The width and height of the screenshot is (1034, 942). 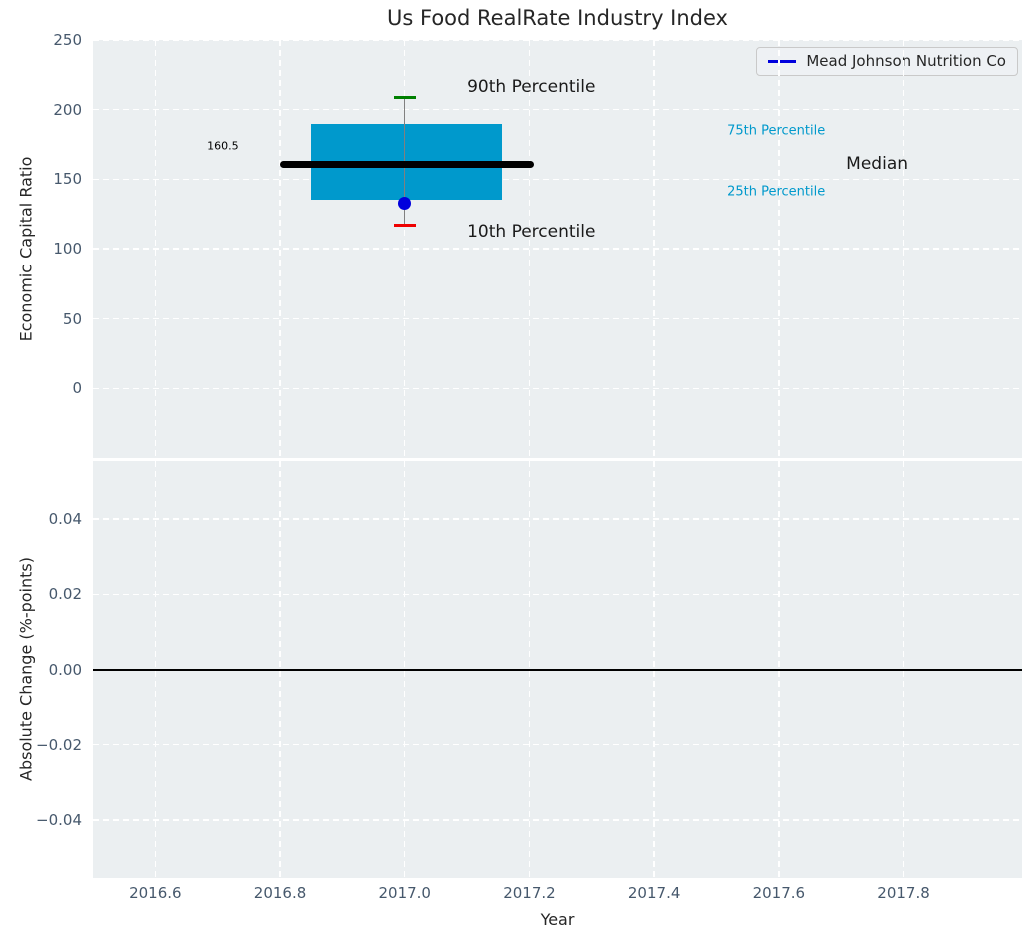 I want to click on y-tick-label: 0.02, so click(x=65, y=594).